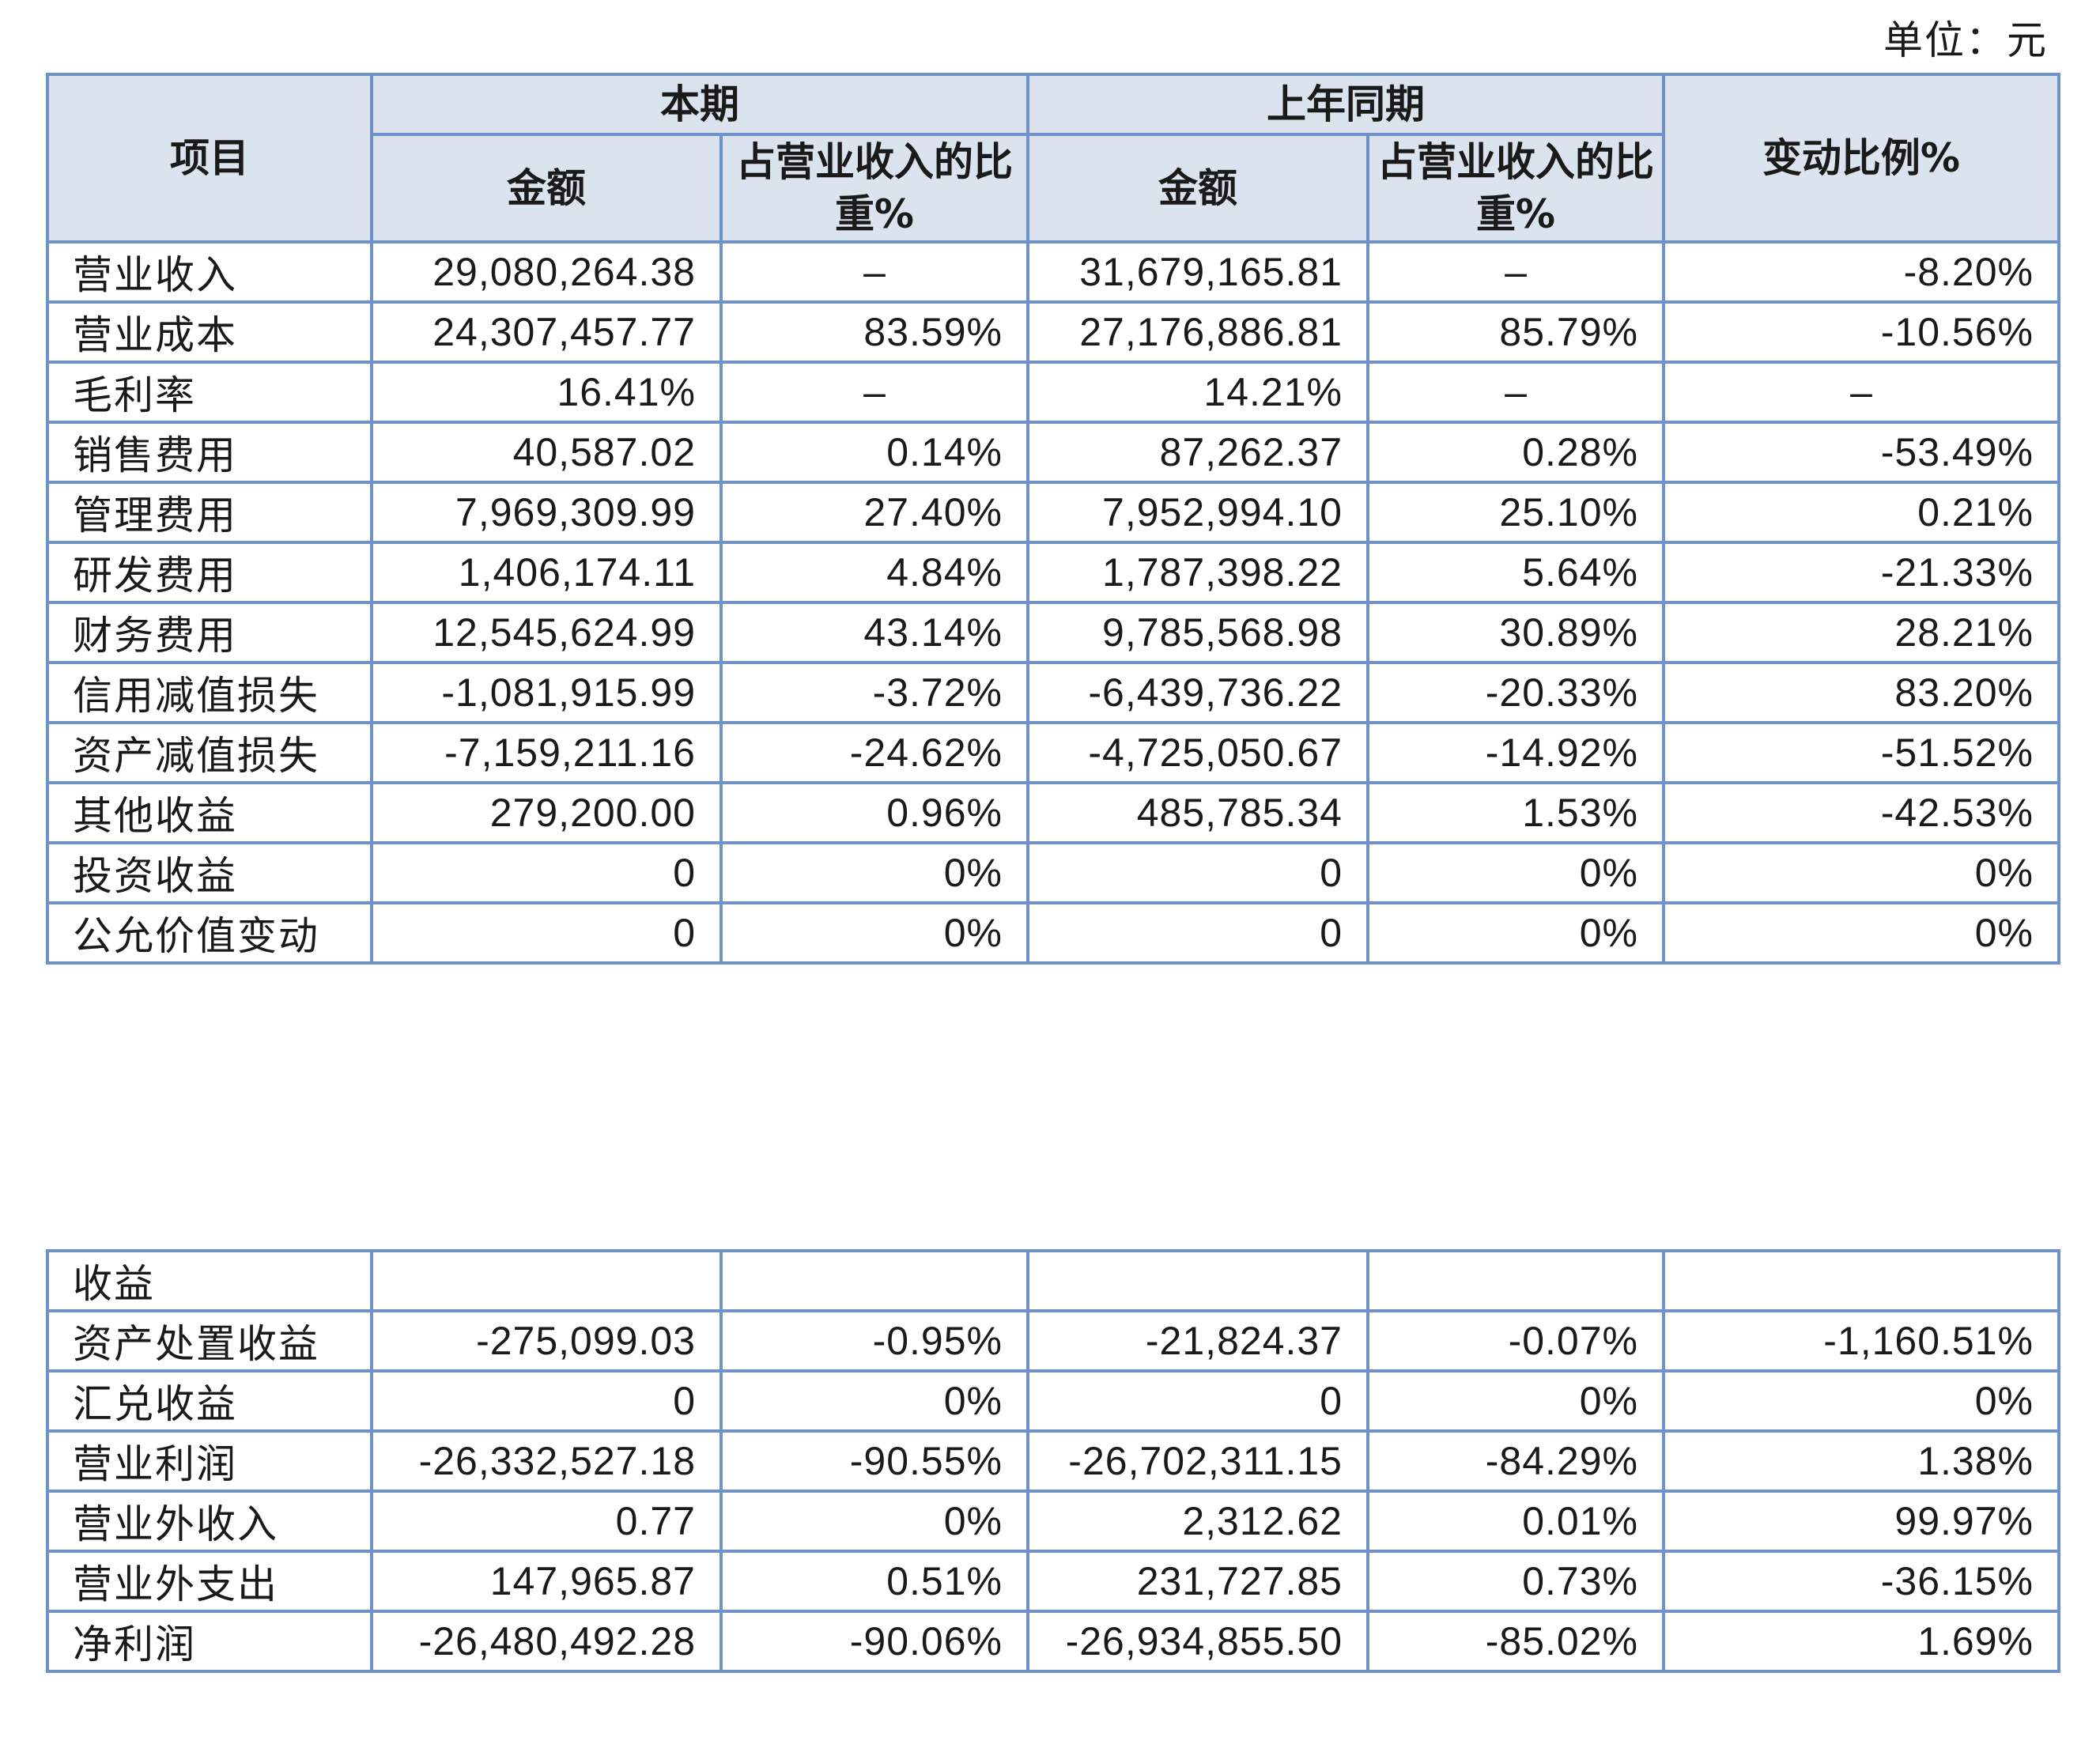  Describe the element at coordinates (1345, 104) in the screenshot. I see `header-prior-period: 上年同期` at that location.